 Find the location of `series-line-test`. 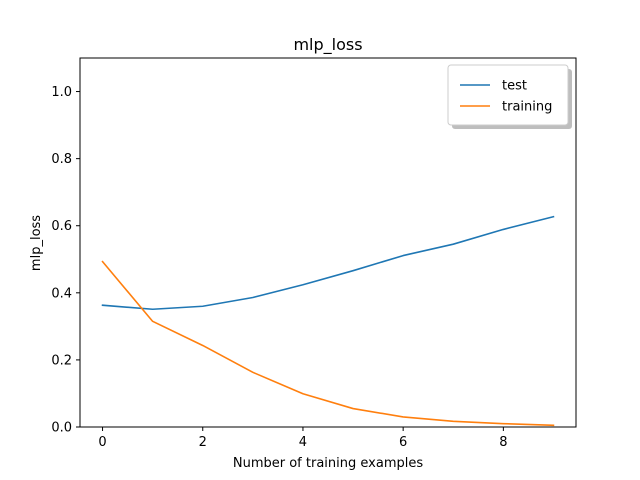

series-line-test is located at coordinates (328, 263).